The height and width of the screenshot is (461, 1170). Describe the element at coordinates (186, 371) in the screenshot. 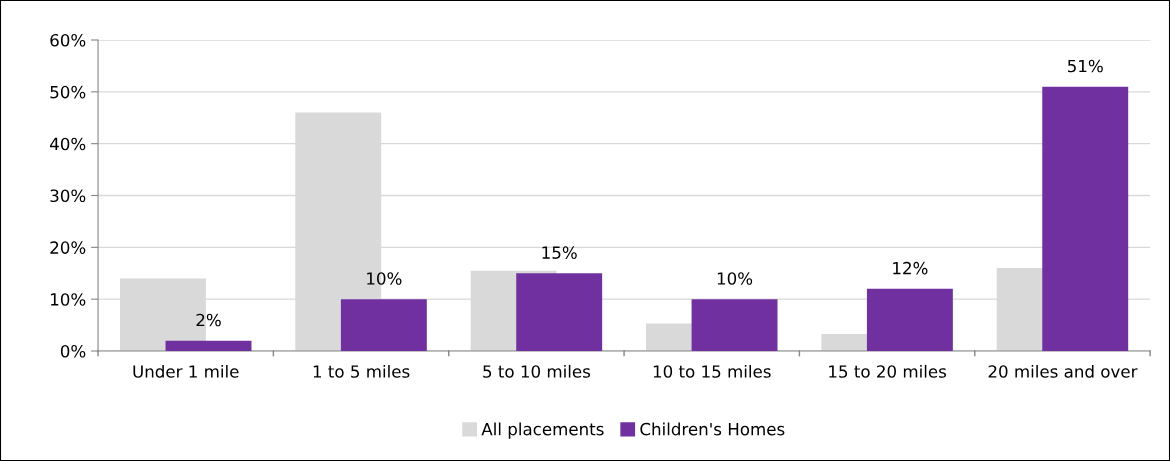

I see `x-tick-label: Under 1 mile` at that location.